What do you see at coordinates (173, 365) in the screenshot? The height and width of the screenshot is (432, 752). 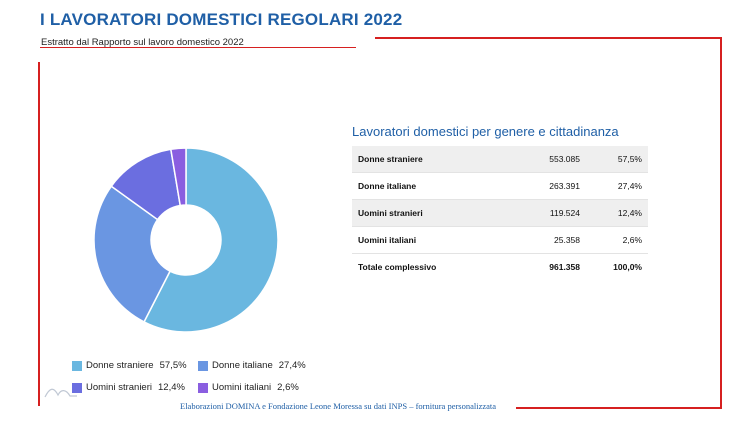 I see `legend-pct: 57,5%` at bounding box center [173, 365].